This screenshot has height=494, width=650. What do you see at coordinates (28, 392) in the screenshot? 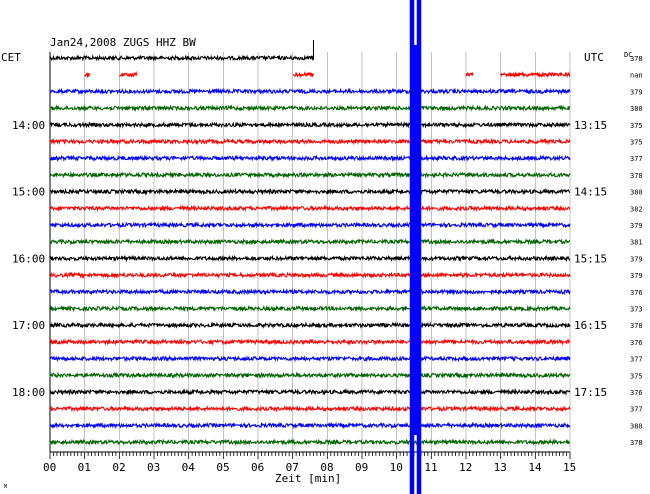
I see `cet-hour-label: 18:00` at bounding box center [28, 392].